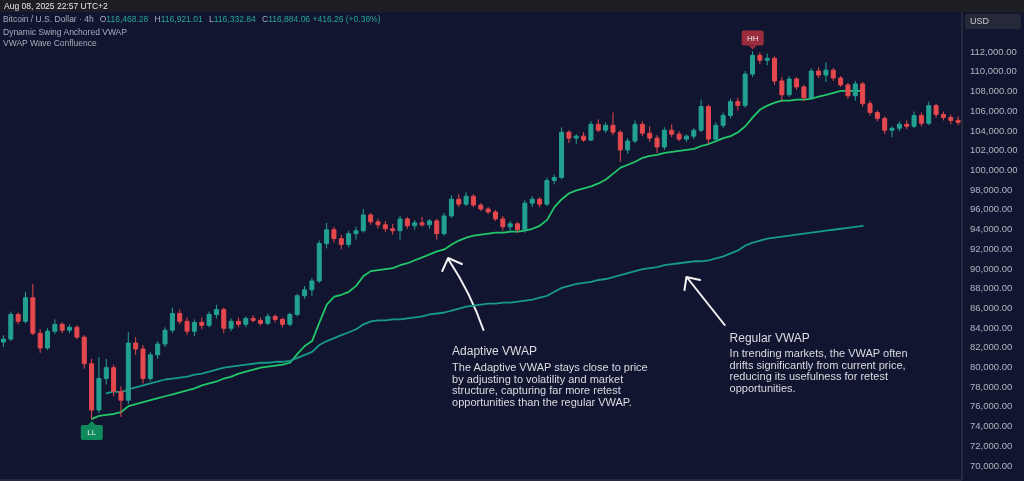 The image size is (1024, 481). What do you see at coordinates (48, 19) in the screenshot?
I see `chart-title: Bitcoin / U.S. Dollar · 4h` at bounding box center [48, 19].